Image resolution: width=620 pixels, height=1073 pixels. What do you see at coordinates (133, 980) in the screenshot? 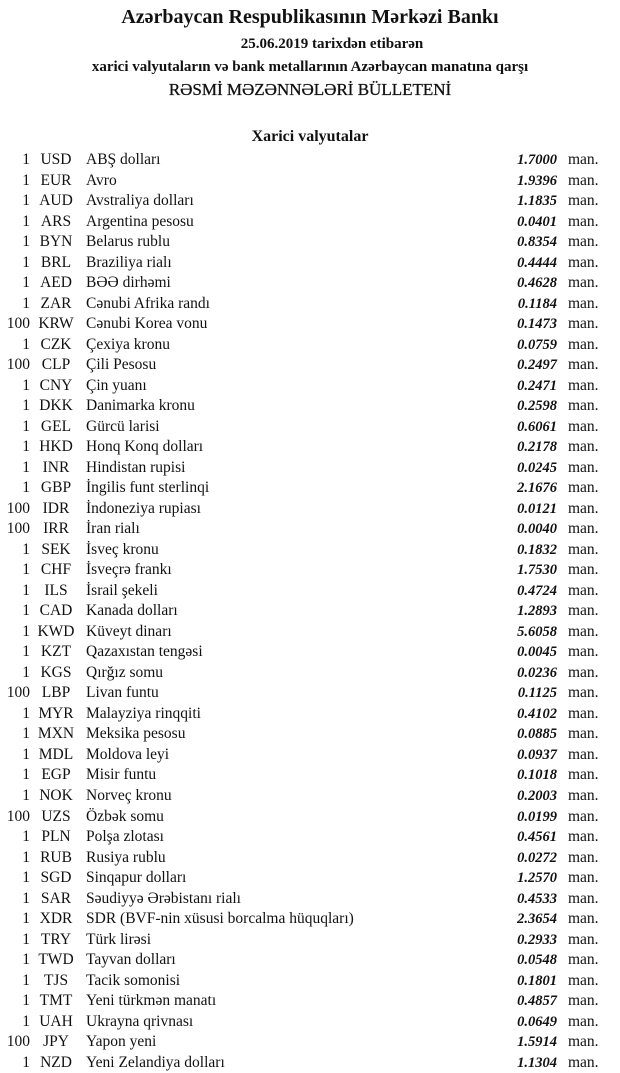
I see `currency-name: Tacik somonisi` at bounding box center [133, 980].